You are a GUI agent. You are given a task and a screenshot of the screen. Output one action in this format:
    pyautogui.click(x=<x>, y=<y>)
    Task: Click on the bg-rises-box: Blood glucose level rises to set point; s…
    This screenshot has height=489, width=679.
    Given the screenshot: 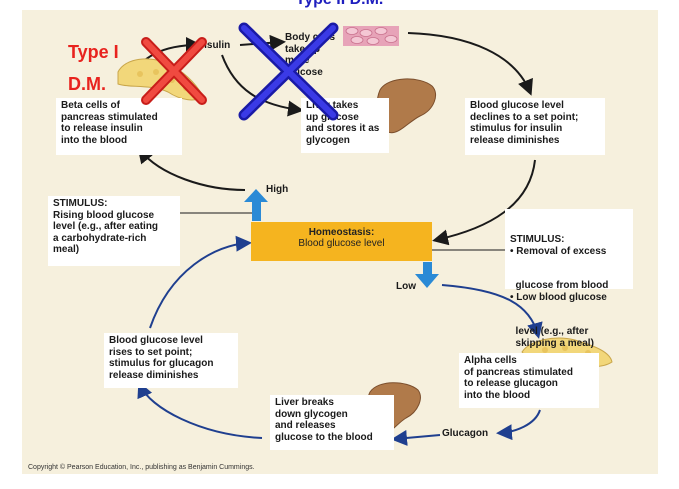 What is the action you would take?
    pyautogui.click(x=171, y=360)
    